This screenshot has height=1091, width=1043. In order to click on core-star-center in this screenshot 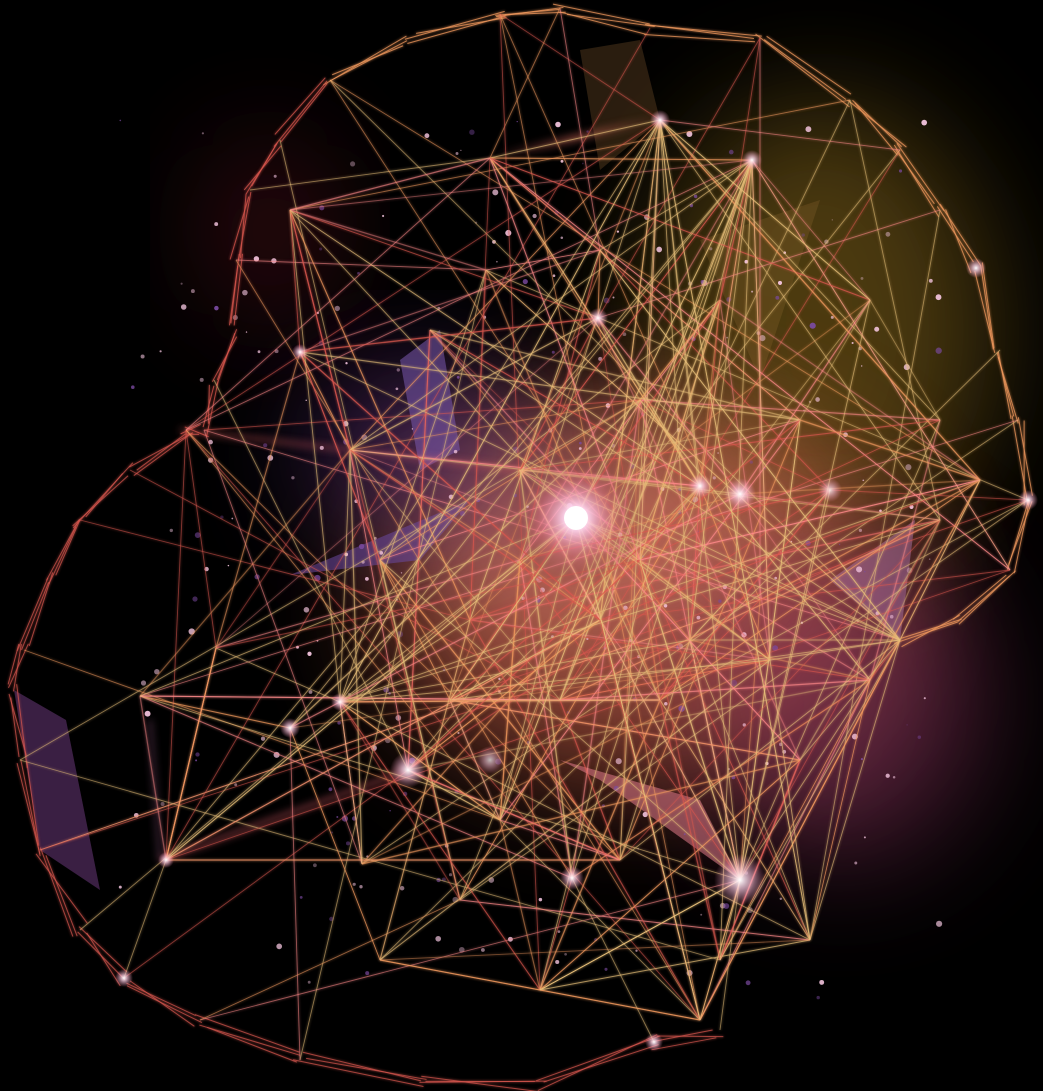, I will do `click(576, 518)`.